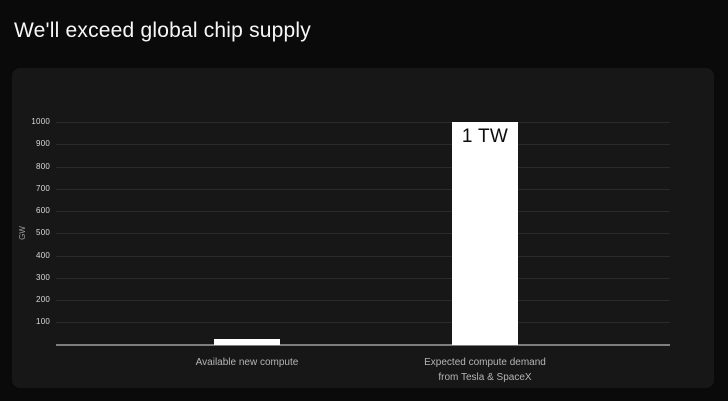 This screenshot has width=728, height=401. I want to click on x-axis-line, so click(363, 344).